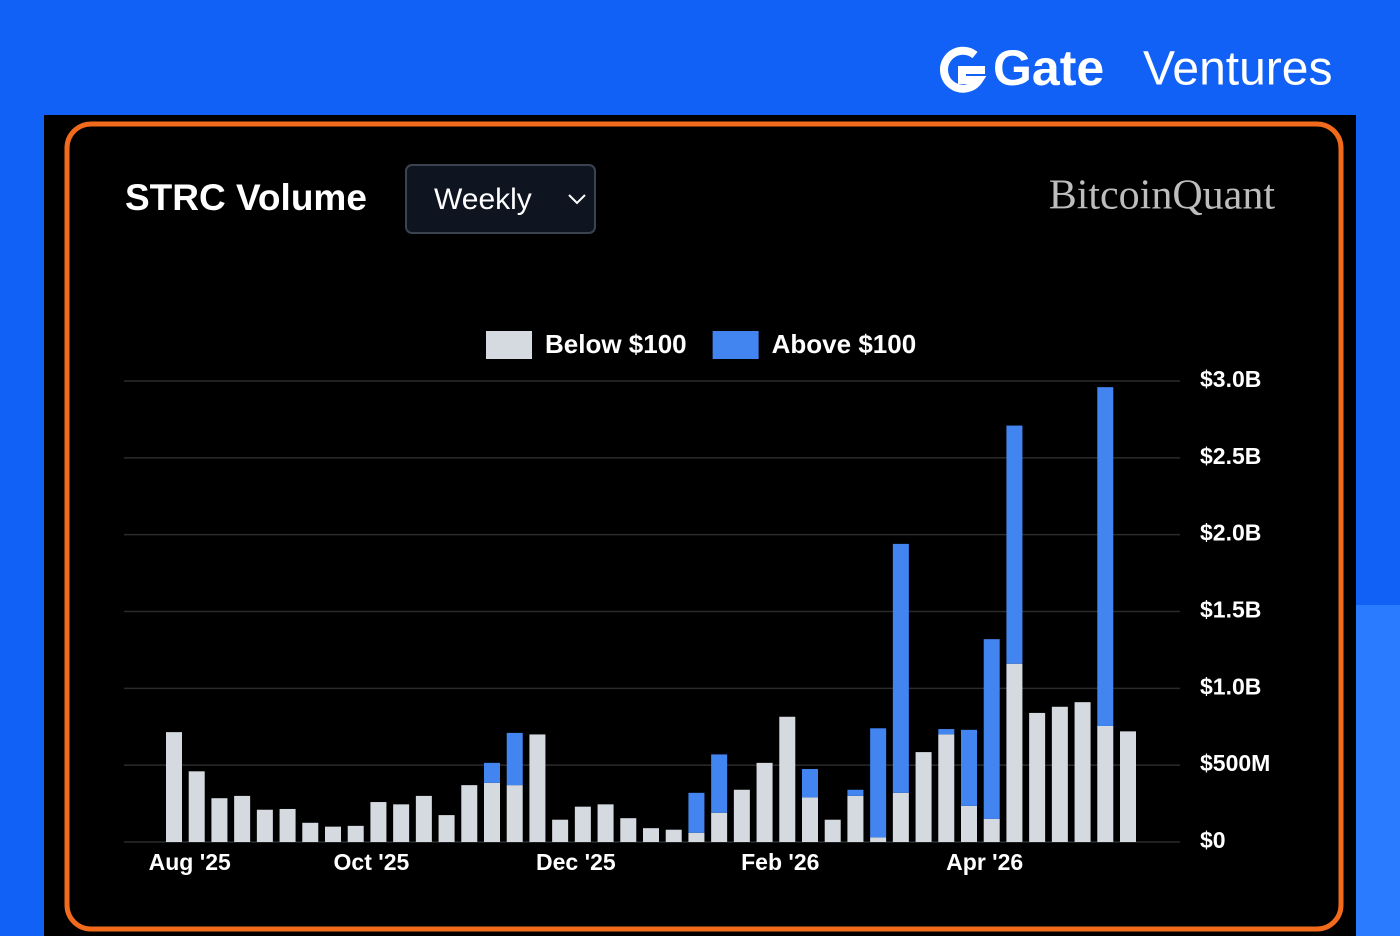  I want to click on y-tick-label: $2.0B, so click(1230, 533).